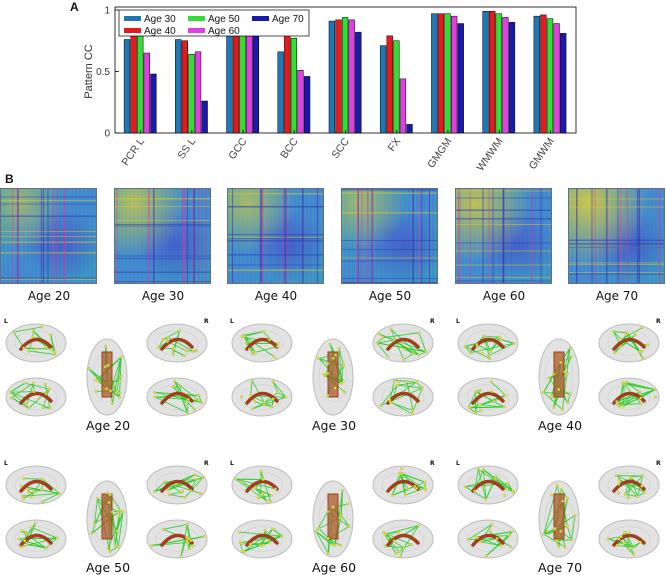 This screenshot has width=666, height=575. What do you see at coordinates (458, 463) in the screenshot?
I see `left-hemisphere-marker: L` at bounding box center [458, 463].